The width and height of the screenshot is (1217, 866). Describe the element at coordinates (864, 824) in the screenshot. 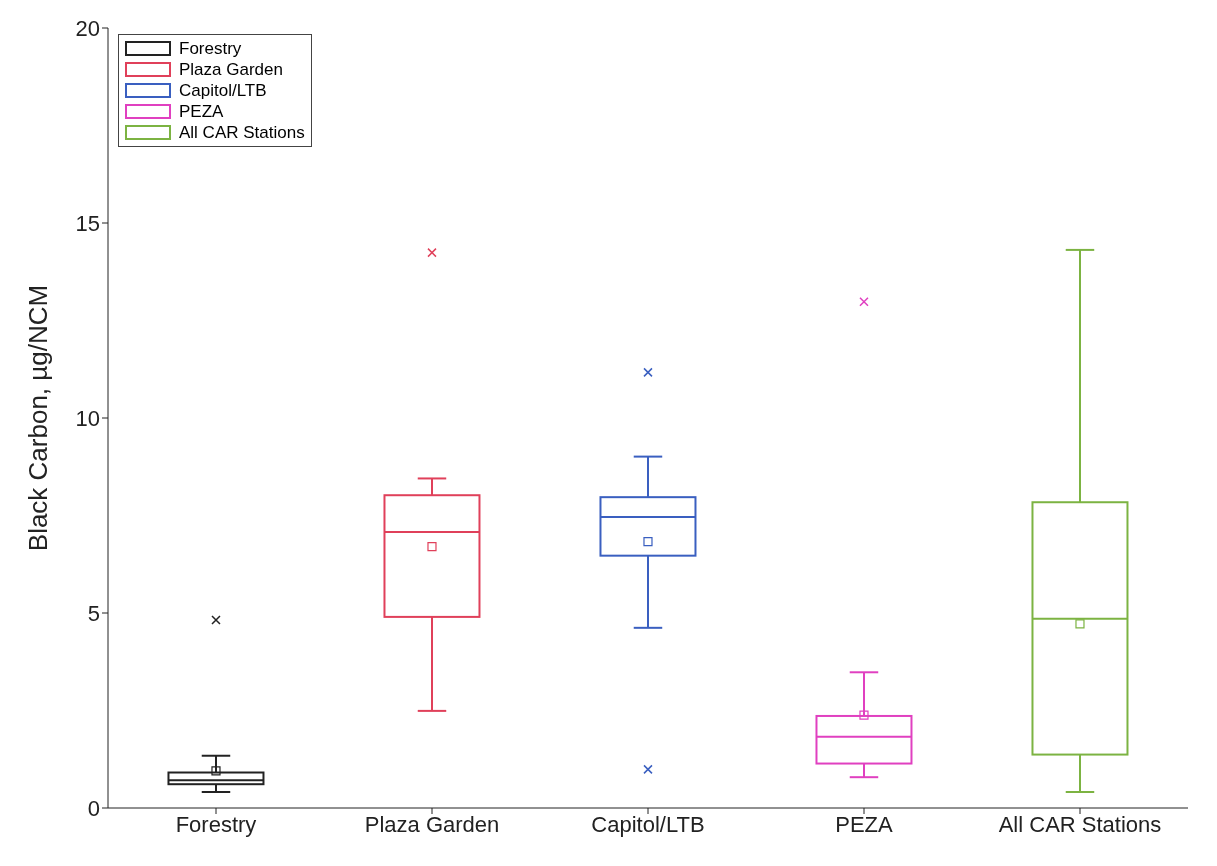

I see `x-tick-label: PEZA` at that location.